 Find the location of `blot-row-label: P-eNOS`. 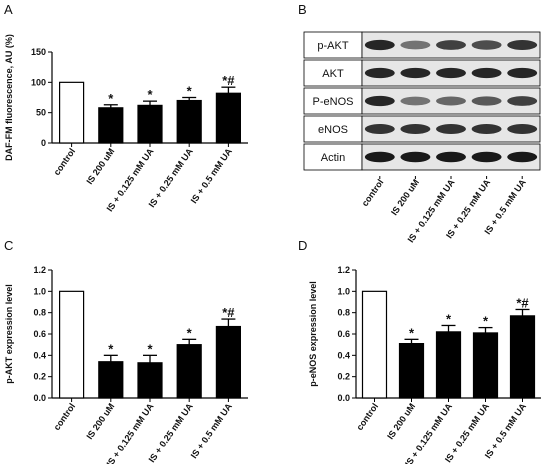

blot-row-label: P-eNOS is located at coordinates (333, 102).